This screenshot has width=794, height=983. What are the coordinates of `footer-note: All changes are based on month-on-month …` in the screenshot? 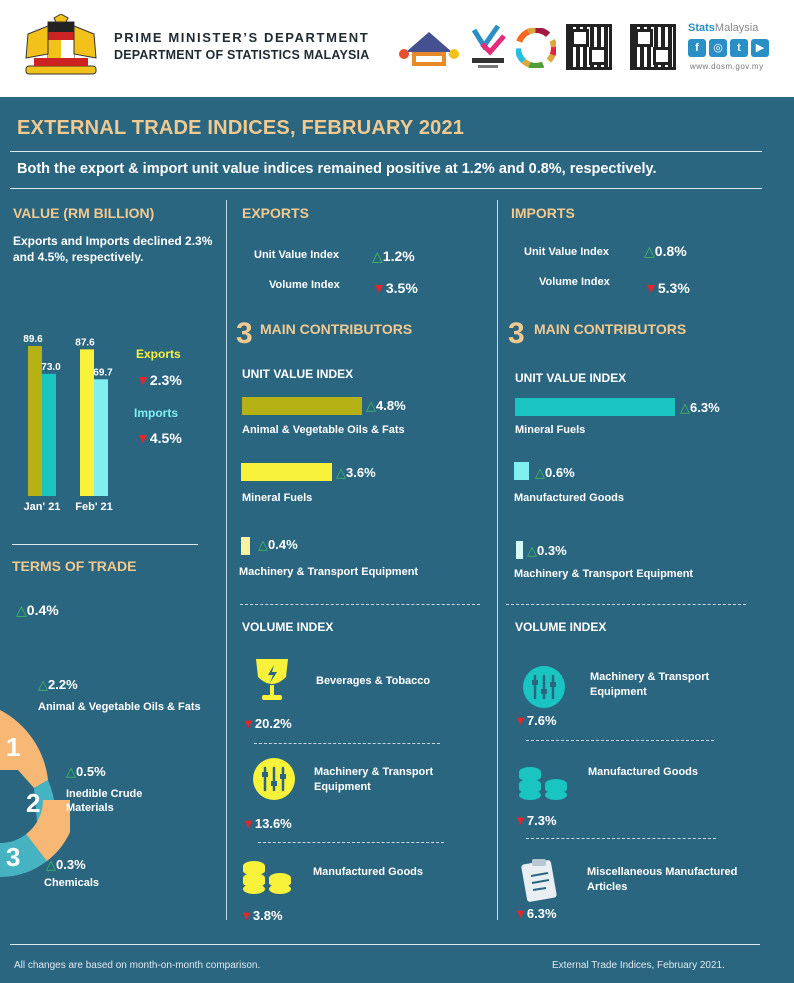 It's located at (137, 965).